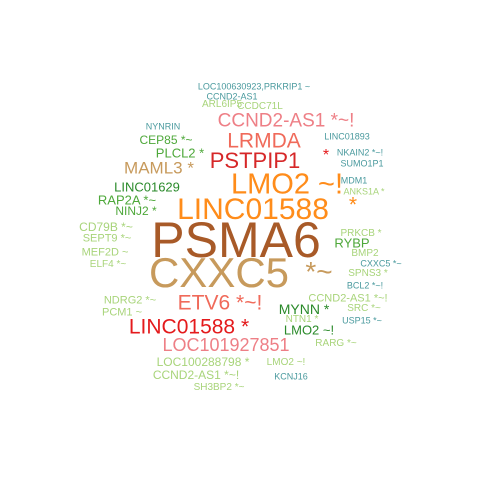  I want to click on cloud-word: USP15 *~, so click(362, 320).